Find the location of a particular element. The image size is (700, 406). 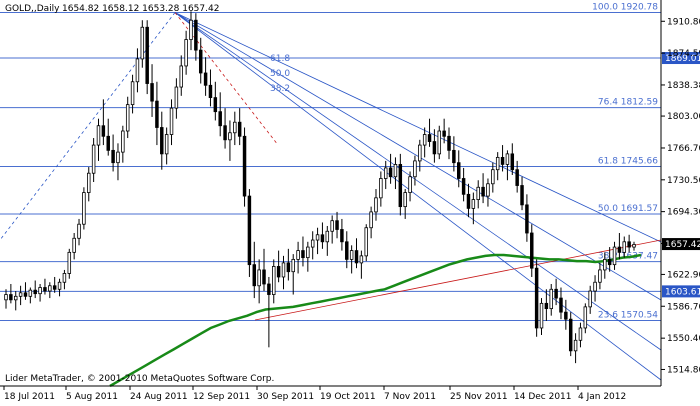

fib-level-label: 76.4 1812.59 is located at coordinates (628, 103).